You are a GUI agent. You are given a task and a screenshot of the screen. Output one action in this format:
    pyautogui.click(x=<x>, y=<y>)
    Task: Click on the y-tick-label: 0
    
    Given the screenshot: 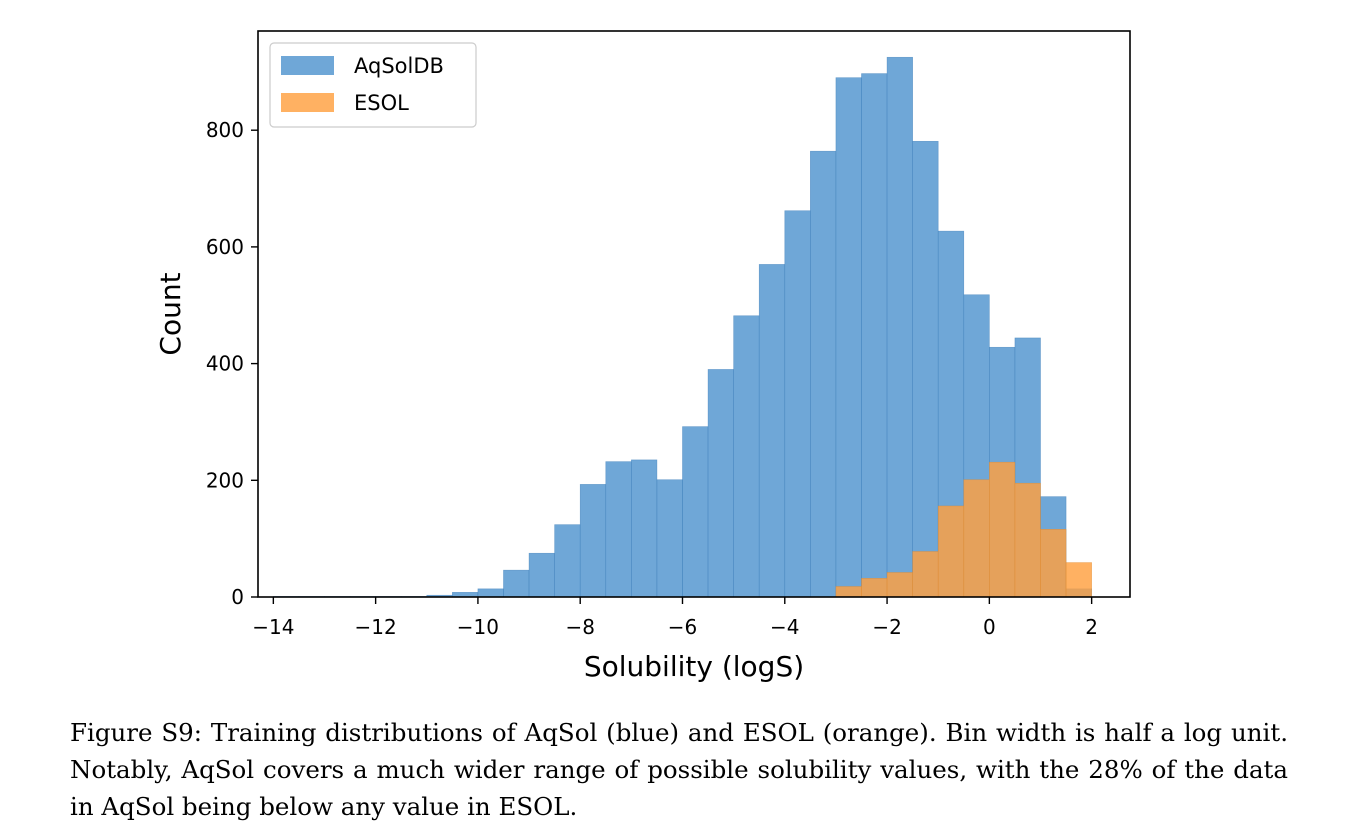 What is the action you would take?
    pyautogui.click(x=237, y=597)
    